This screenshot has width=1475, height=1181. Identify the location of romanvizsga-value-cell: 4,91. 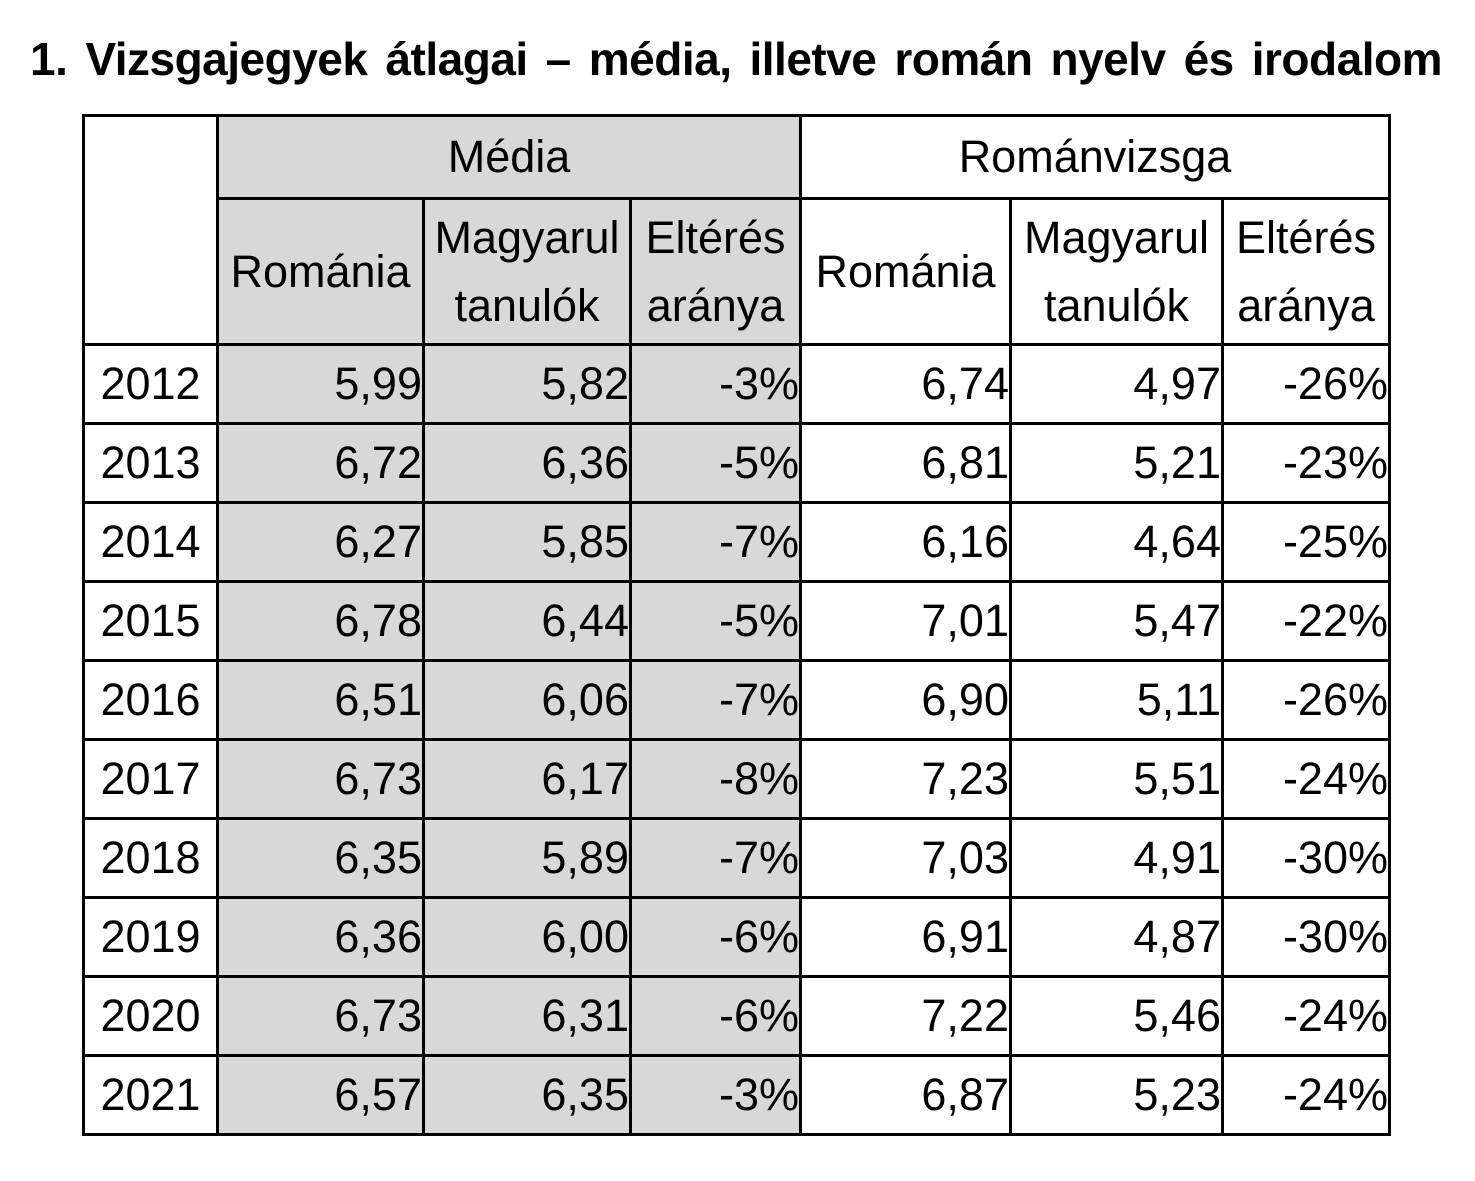
(1116, 858).